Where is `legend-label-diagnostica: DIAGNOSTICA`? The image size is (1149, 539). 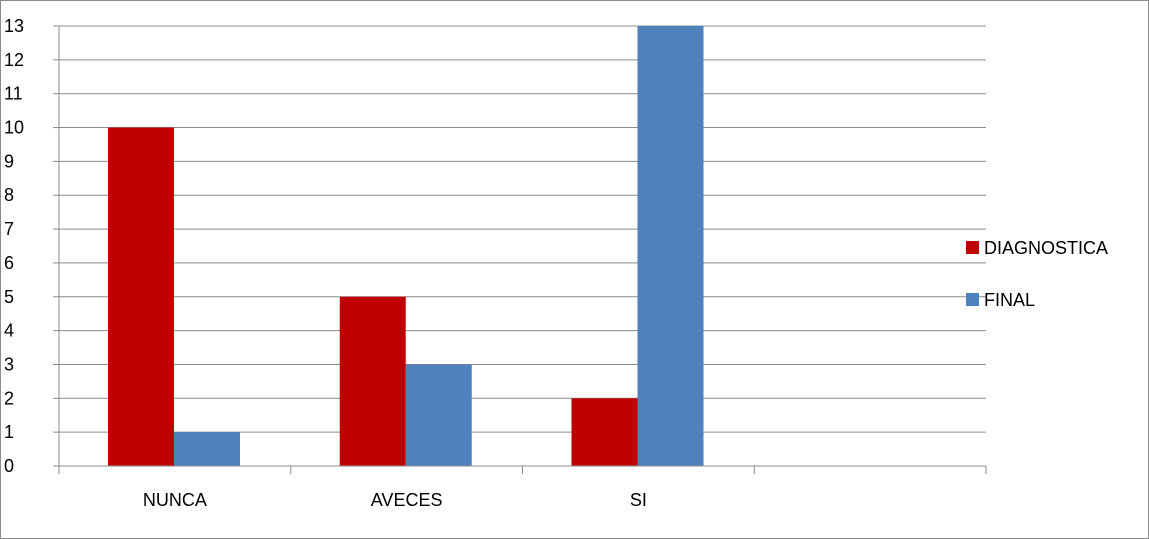
legend-label-diagnostica: DIAGNOSTICA is located at coordinates (1046, 248).